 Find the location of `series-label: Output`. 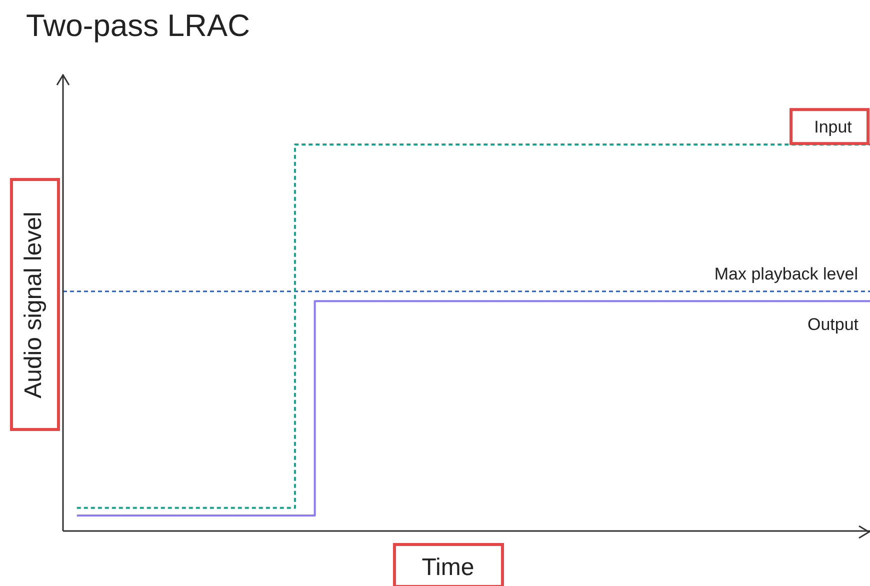

series-label: Output is located at coordinates (833, 324).